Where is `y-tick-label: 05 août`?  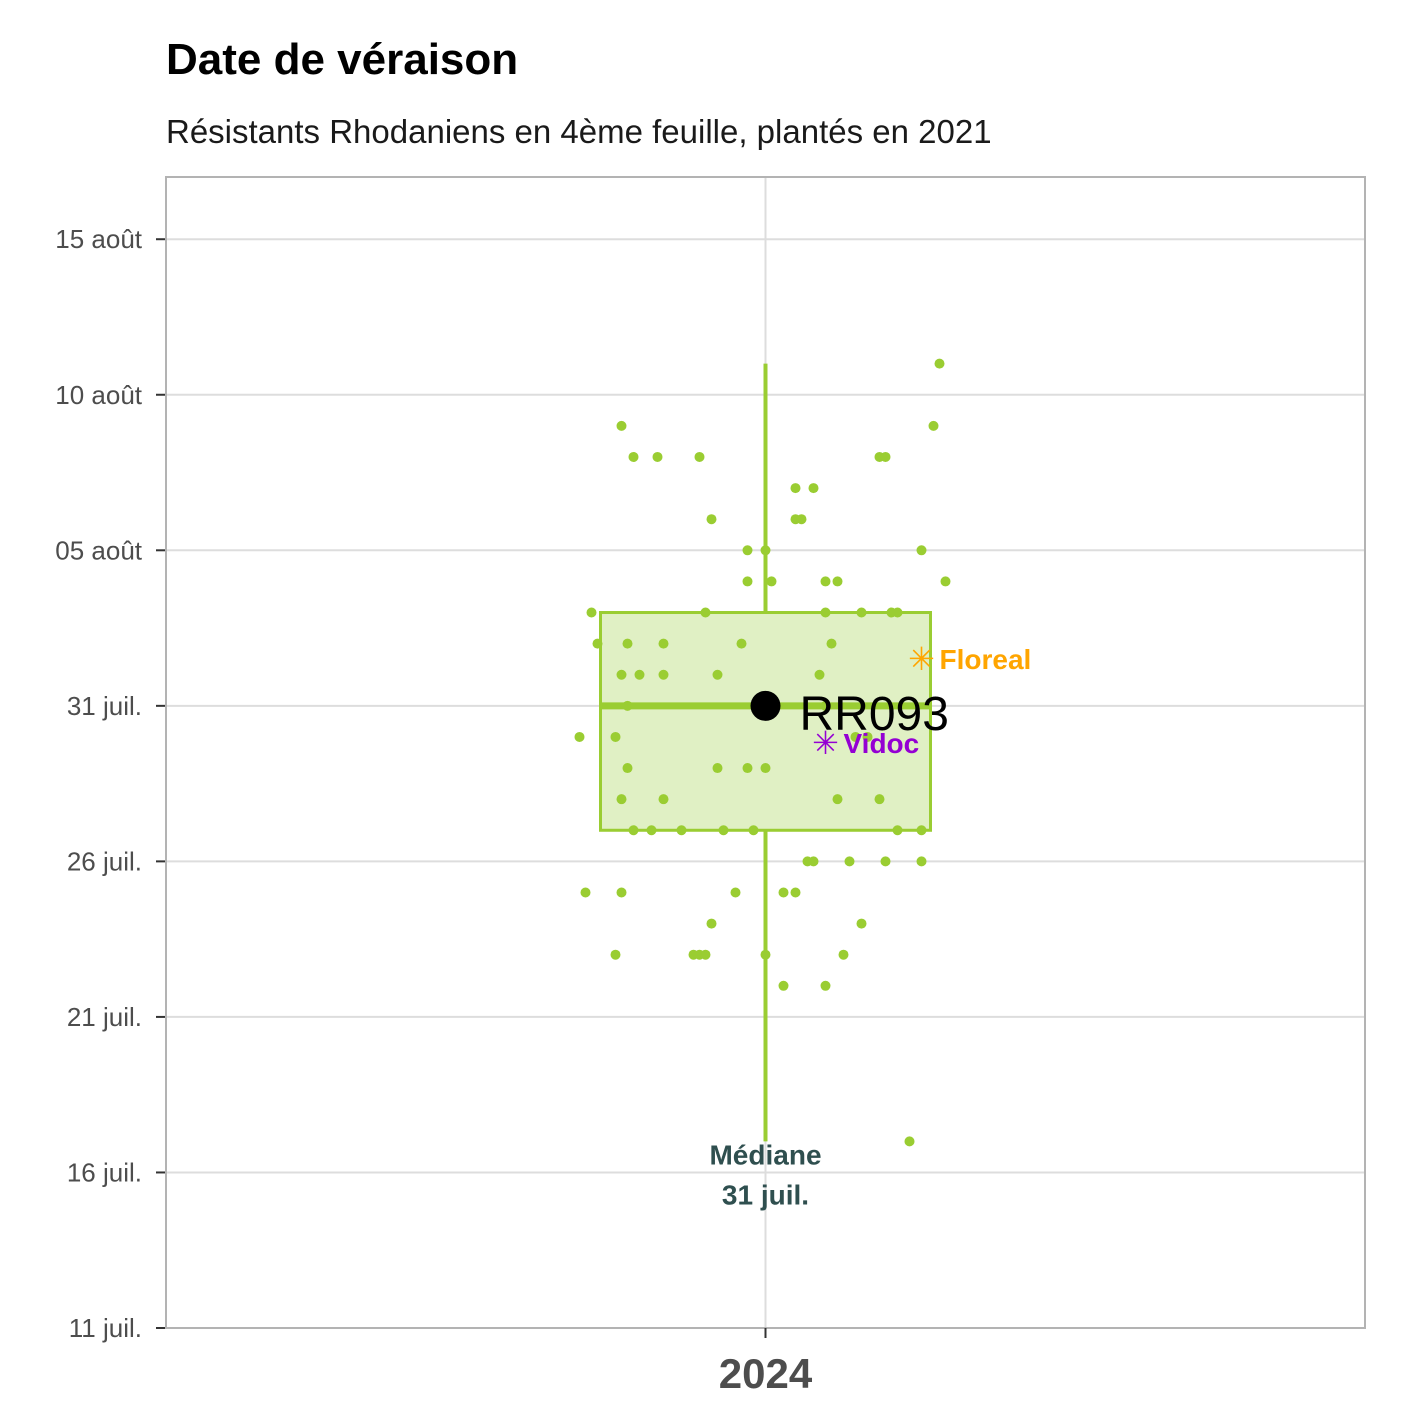
y-tick-label: 05 août is located at coordinates (99, 550).